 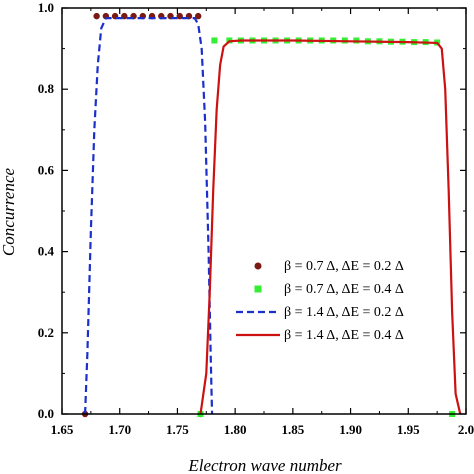 What do you see at coordinates (177, 429) in the screenshot?
I see `x-tick-label: 1.75` at bounding box center [177, 429].